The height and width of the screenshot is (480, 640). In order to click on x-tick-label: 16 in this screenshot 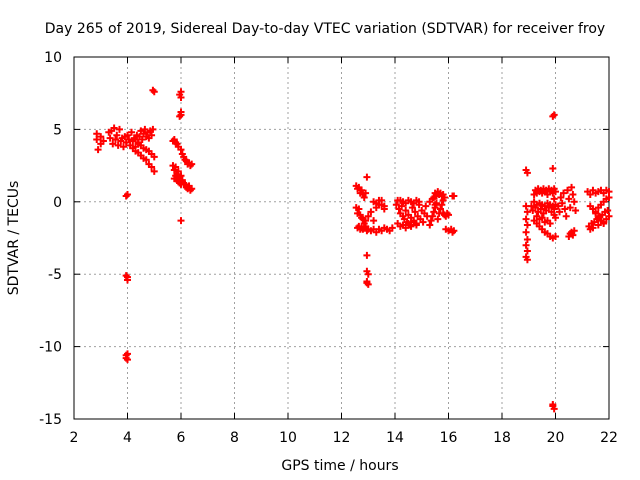, I will do `click(449, 438)`.